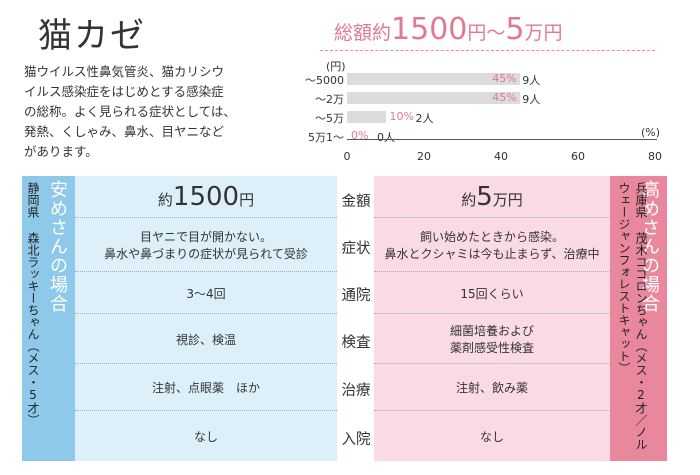 The height and width of the screenshot is (475, 700). I want to click on right-case-location: 兵庫県 茂木ココロンちゃん（メス・2才／ノルウェージャンフォレストキャット）, so click(632, 316).